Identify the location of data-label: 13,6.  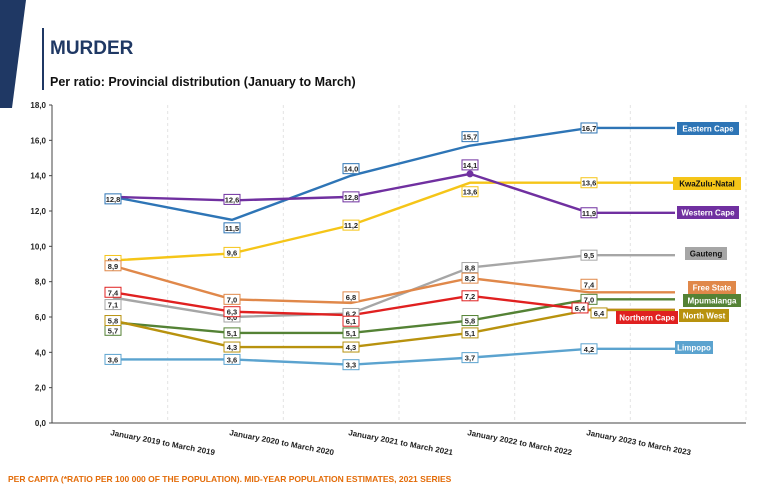
(589, 183).